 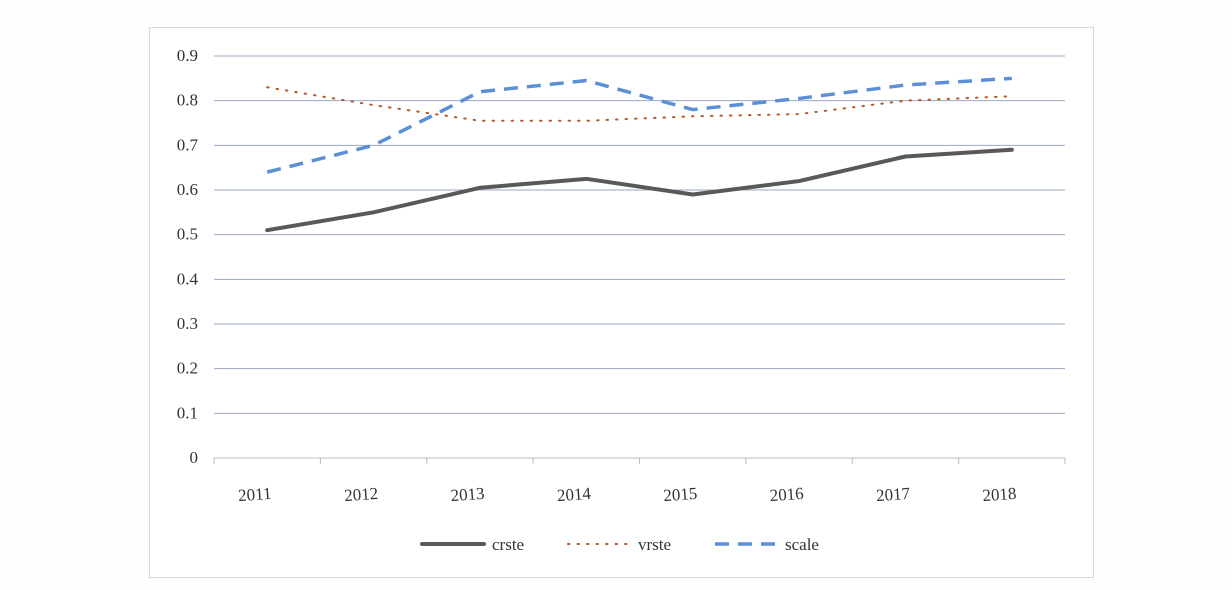 What do you see at coordinates (187, 323) in the screenshot?
I see `y-tick-label: 0.3` at bounding box center [187, 323].